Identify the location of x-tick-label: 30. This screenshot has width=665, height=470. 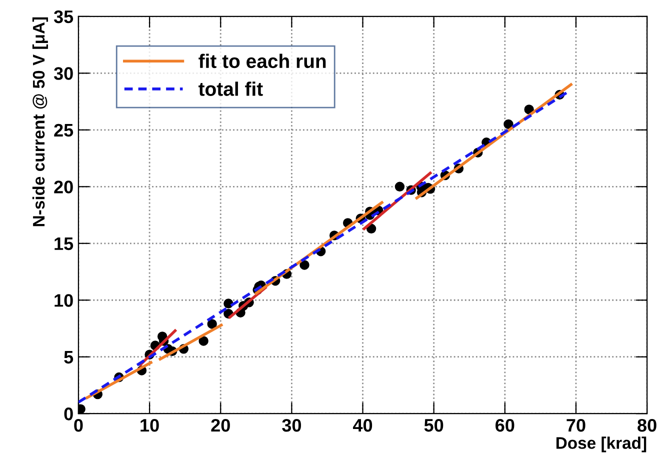
(291, 425).